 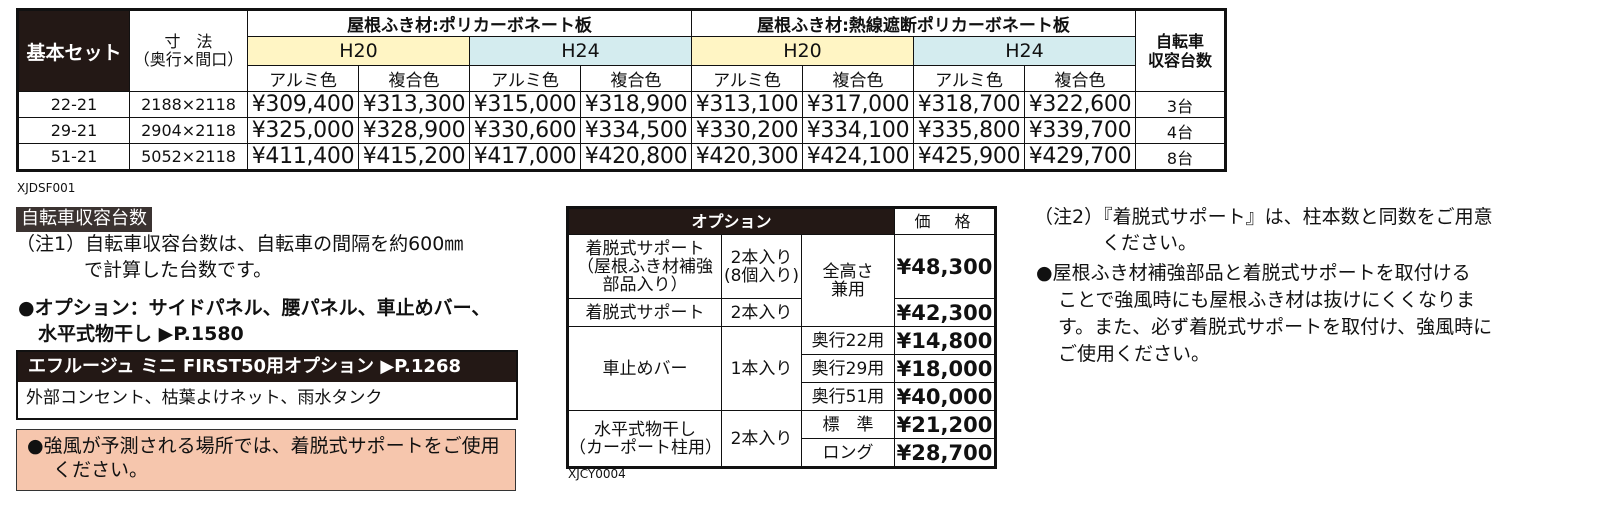 I want to click on price-cell: ¥313,300, so click(x=414, y=104).